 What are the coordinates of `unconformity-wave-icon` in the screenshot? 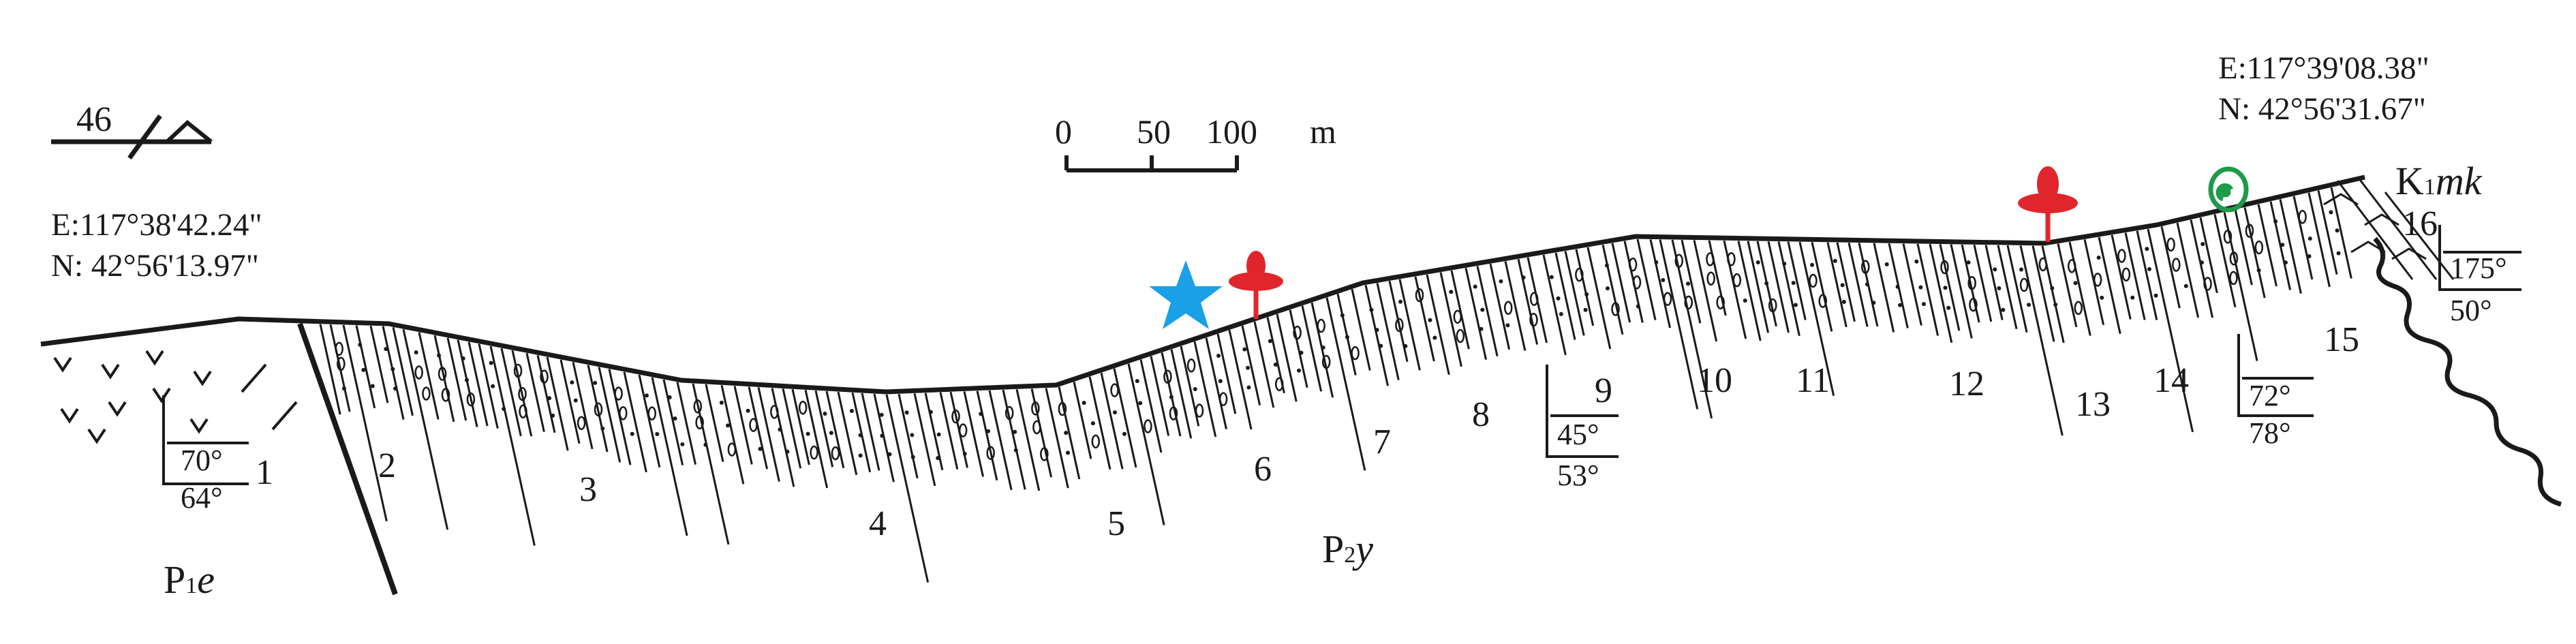 It's located at (2467, 371).